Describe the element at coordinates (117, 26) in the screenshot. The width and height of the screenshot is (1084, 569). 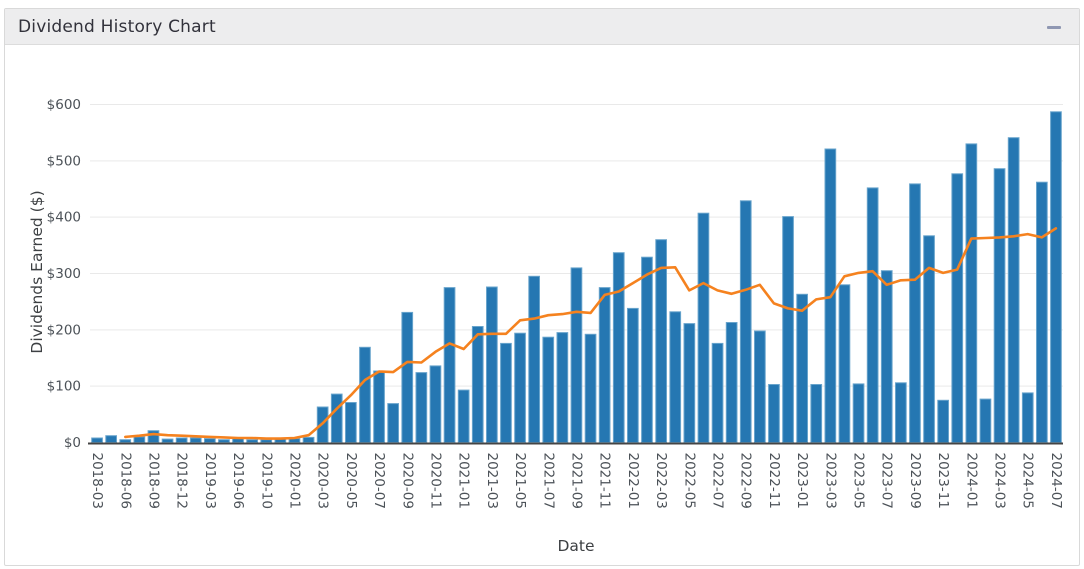
I see `panel-title: Dividend History Chart` at that location.